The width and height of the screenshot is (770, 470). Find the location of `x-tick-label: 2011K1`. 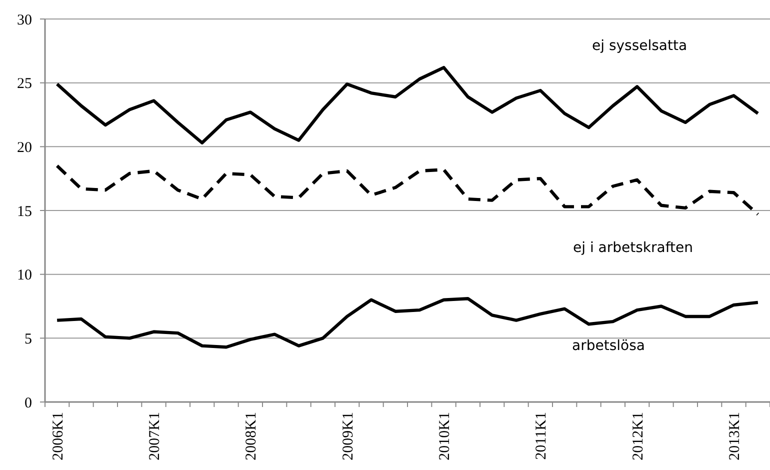

x-tick-label: 2011K1 is located at coordinates (542, 436).